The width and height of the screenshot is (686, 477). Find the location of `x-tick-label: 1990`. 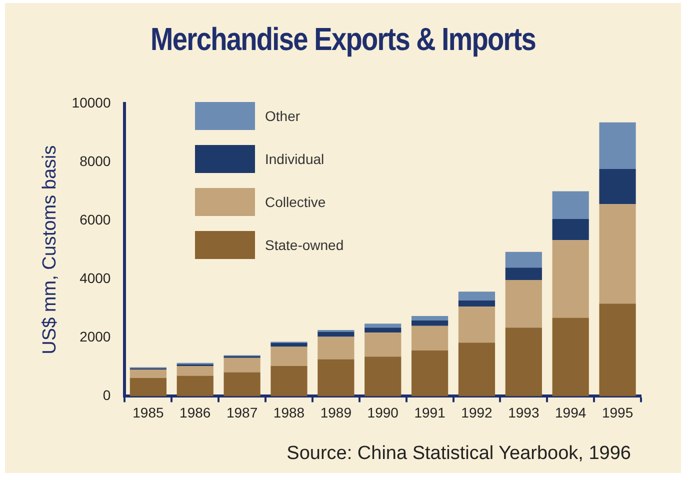

x-tick-label: 1990 is located at coordinates (383, 412).